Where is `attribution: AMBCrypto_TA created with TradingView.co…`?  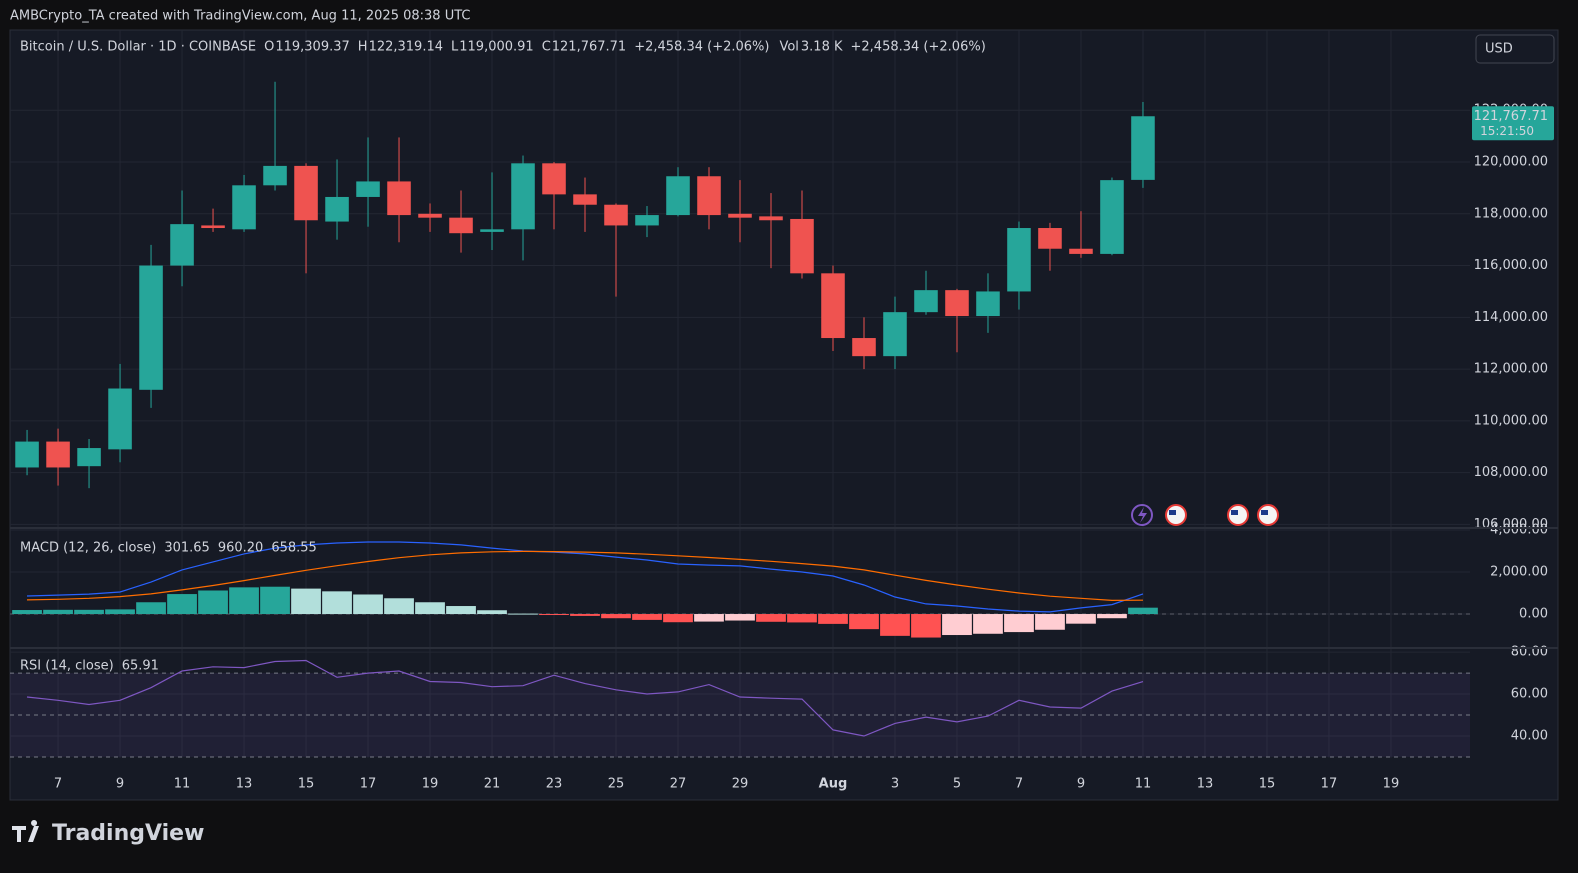
attribution: AMBCrypto_TA created with TradingView.co… is located at coordinates (240, 16).